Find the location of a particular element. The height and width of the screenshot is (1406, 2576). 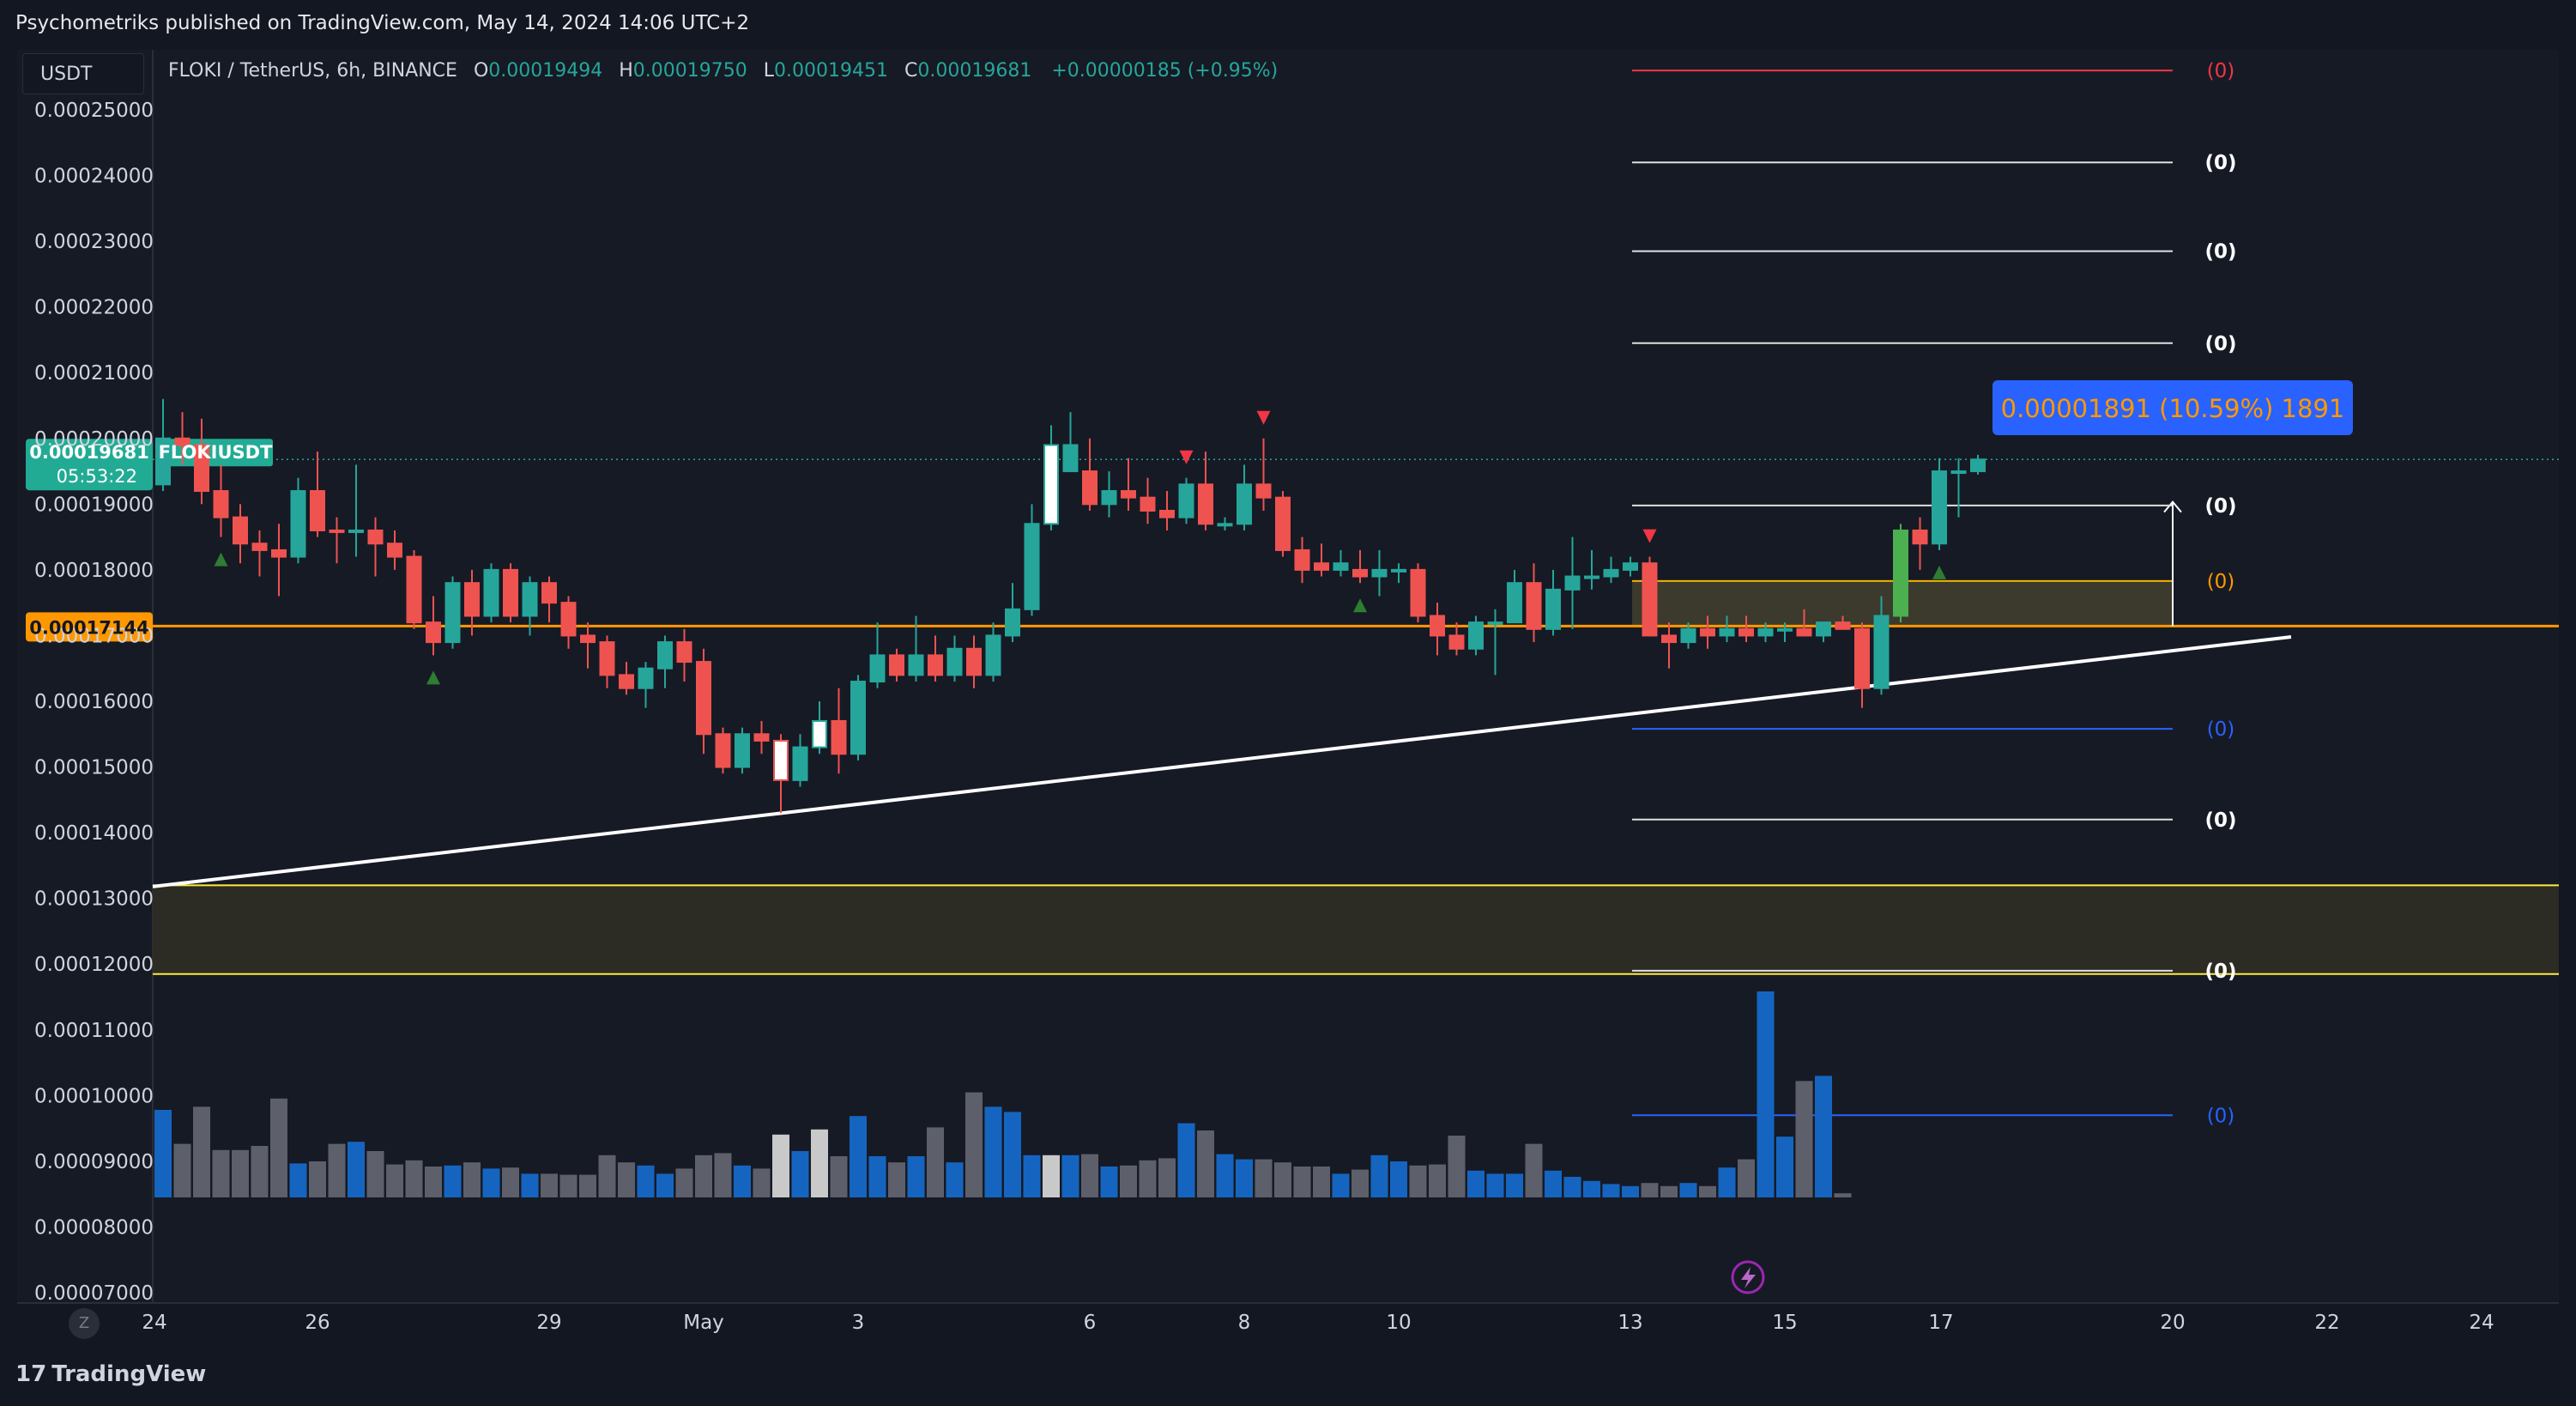

price-tick-label: 0.00010000 is located at coordinates (94, 1096).